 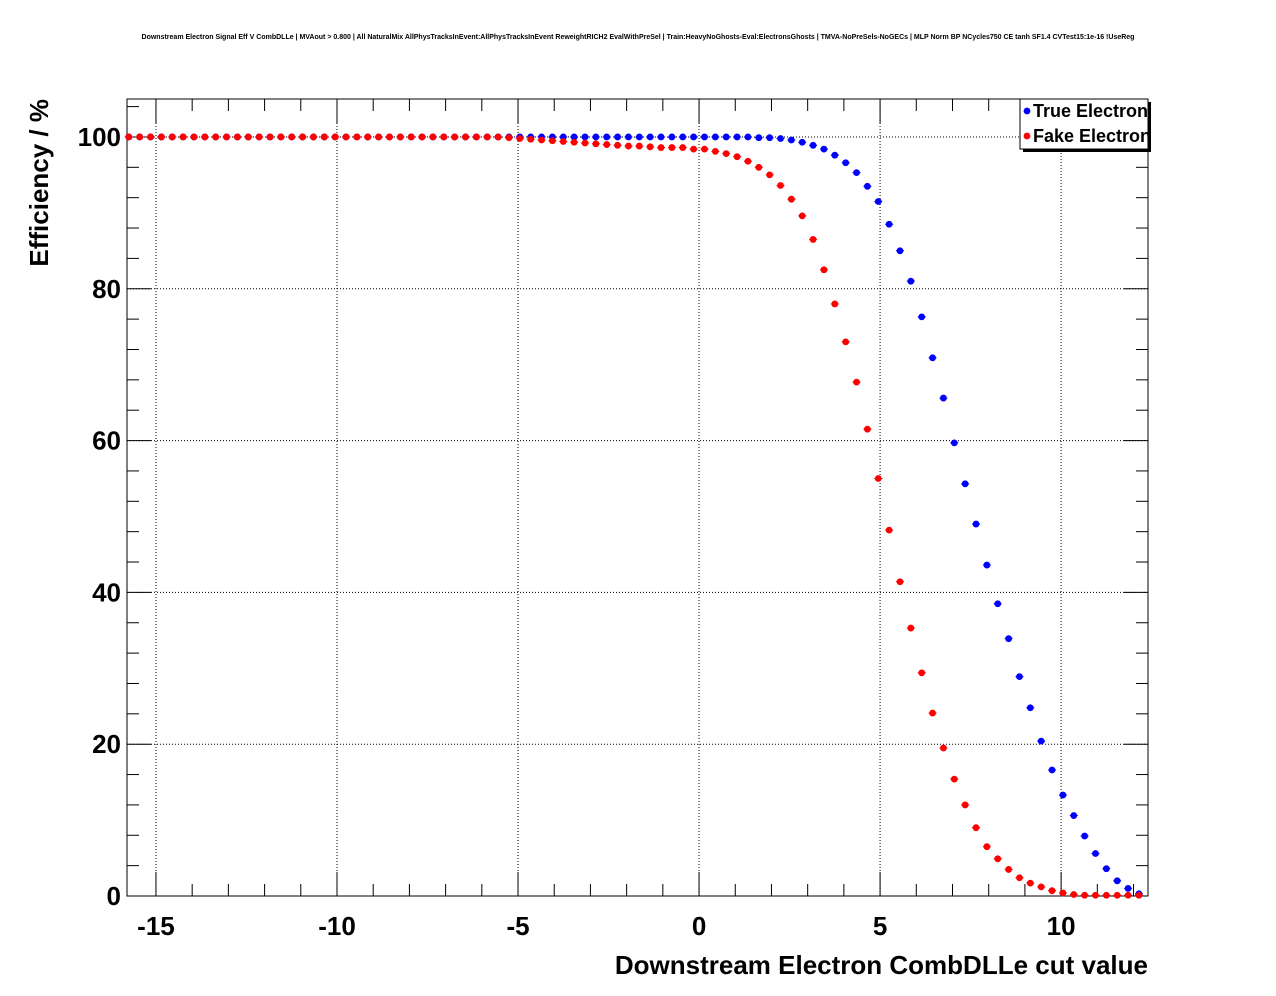 What do you see at coordinates (880, 926) in the screenshot?
I see `x-tick-label: 5` at bounding box center [880, 926].